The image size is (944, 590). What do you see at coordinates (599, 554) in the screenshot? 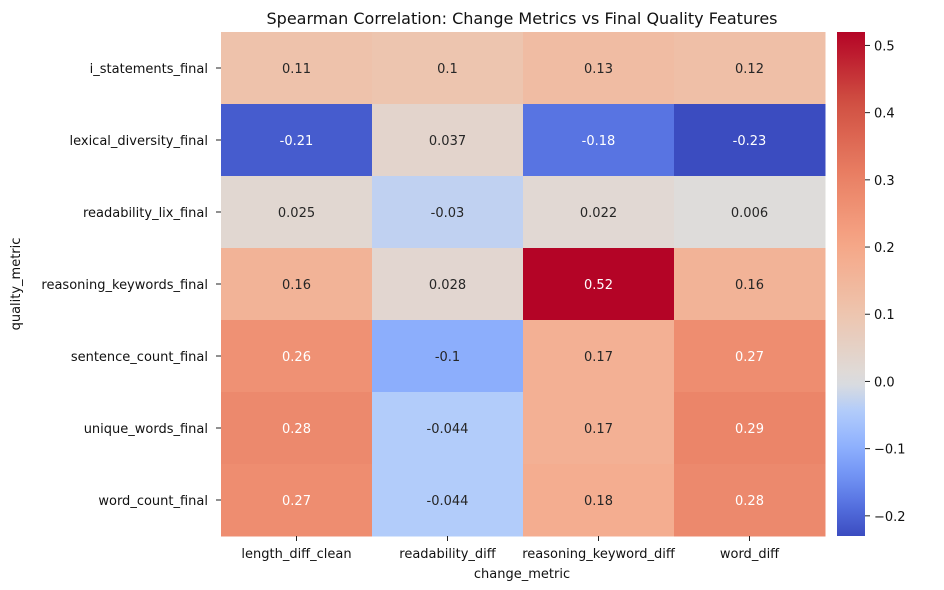
I see `x-tick-label: reasoning_keyword_diff` at bounding box center [599, 554].